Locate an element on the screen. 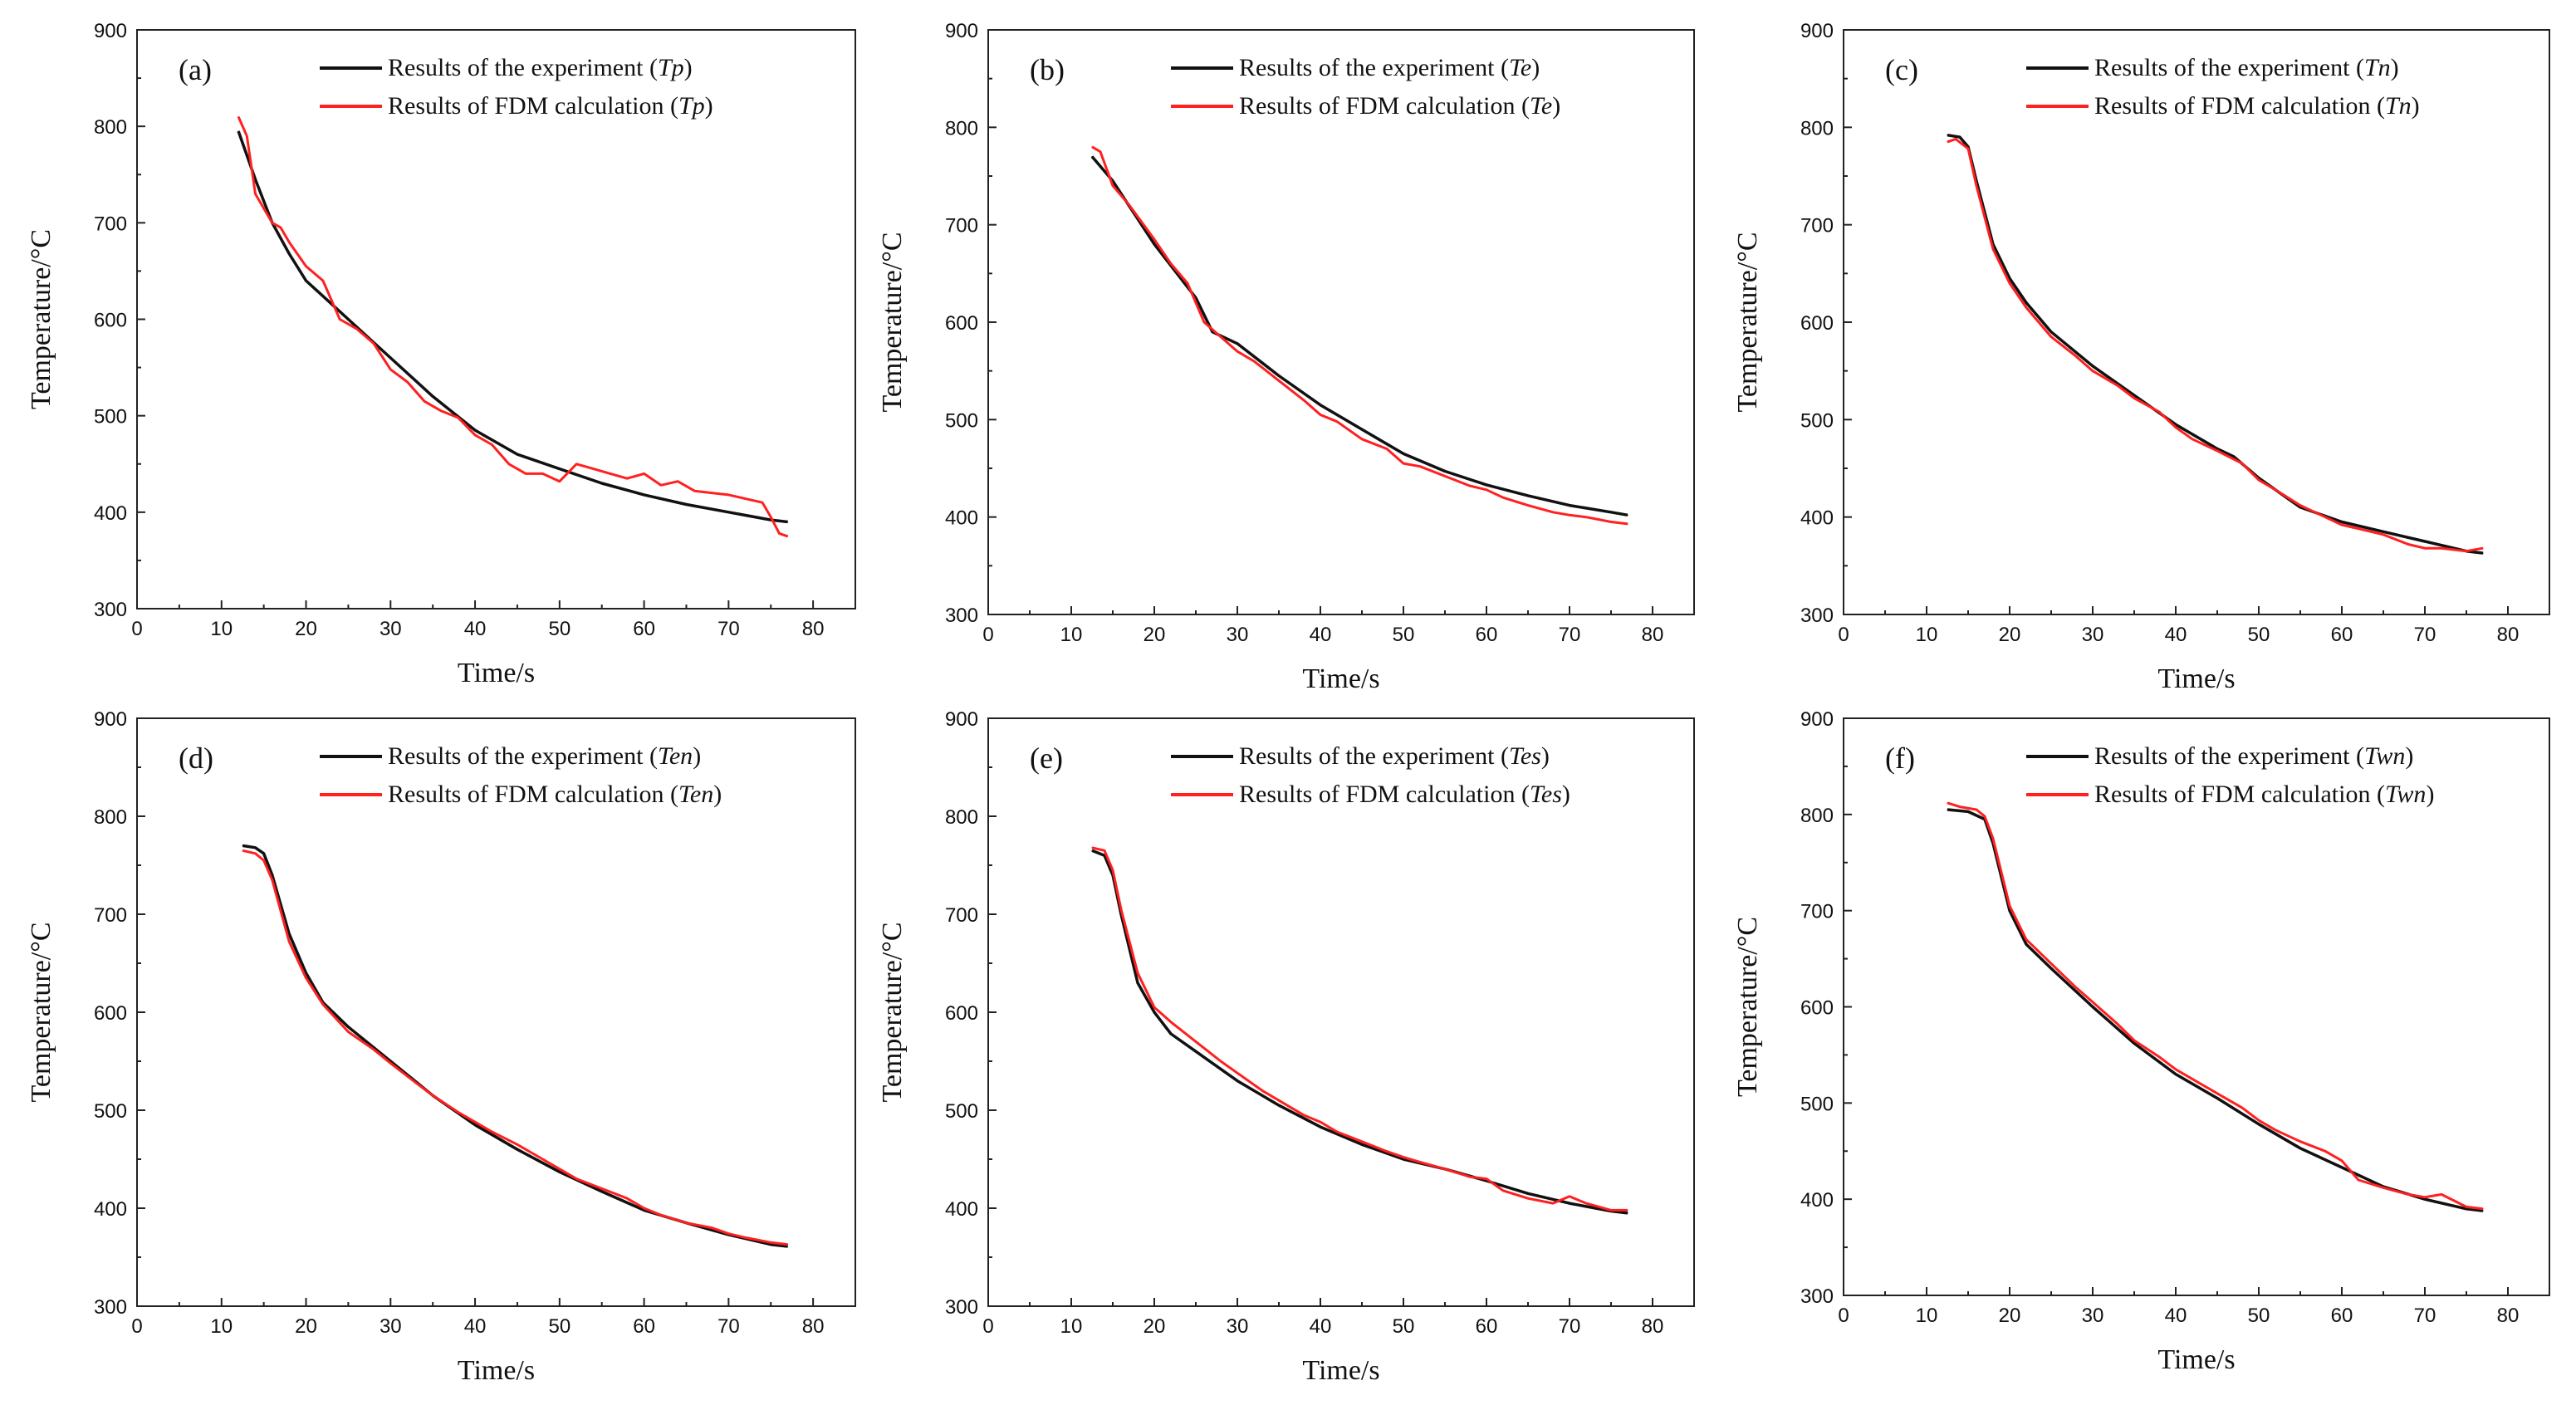 This screenshot has width=2576, height=1405. x-tick-label: 40 is located at coordinates (2176, 635).